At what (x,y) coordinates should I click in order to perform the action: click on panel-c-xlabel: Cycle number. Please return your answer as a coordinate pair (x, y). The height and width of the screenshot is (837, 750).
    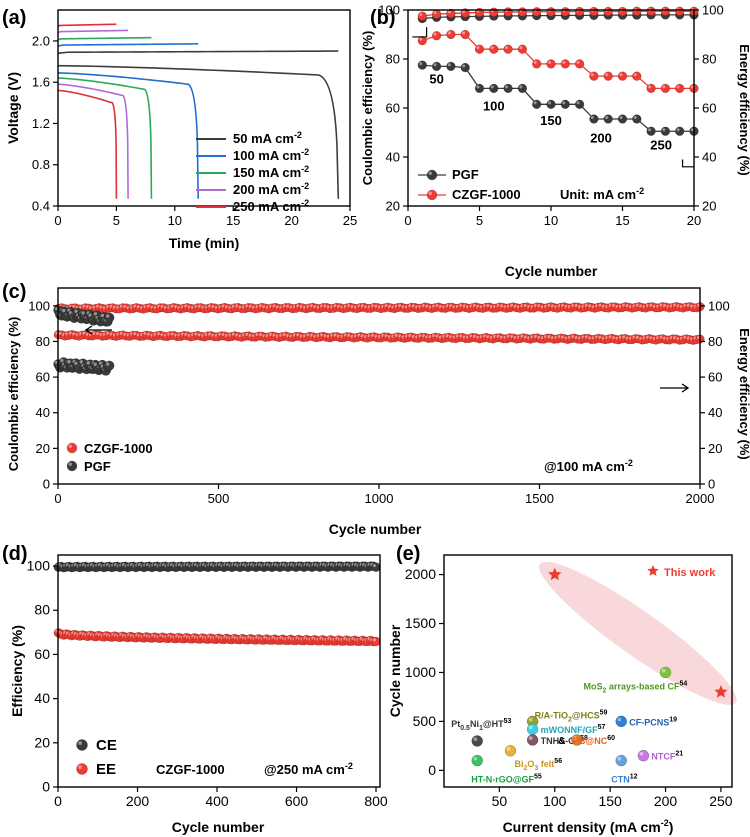
    Looking at the image, I should click on (375, 529).